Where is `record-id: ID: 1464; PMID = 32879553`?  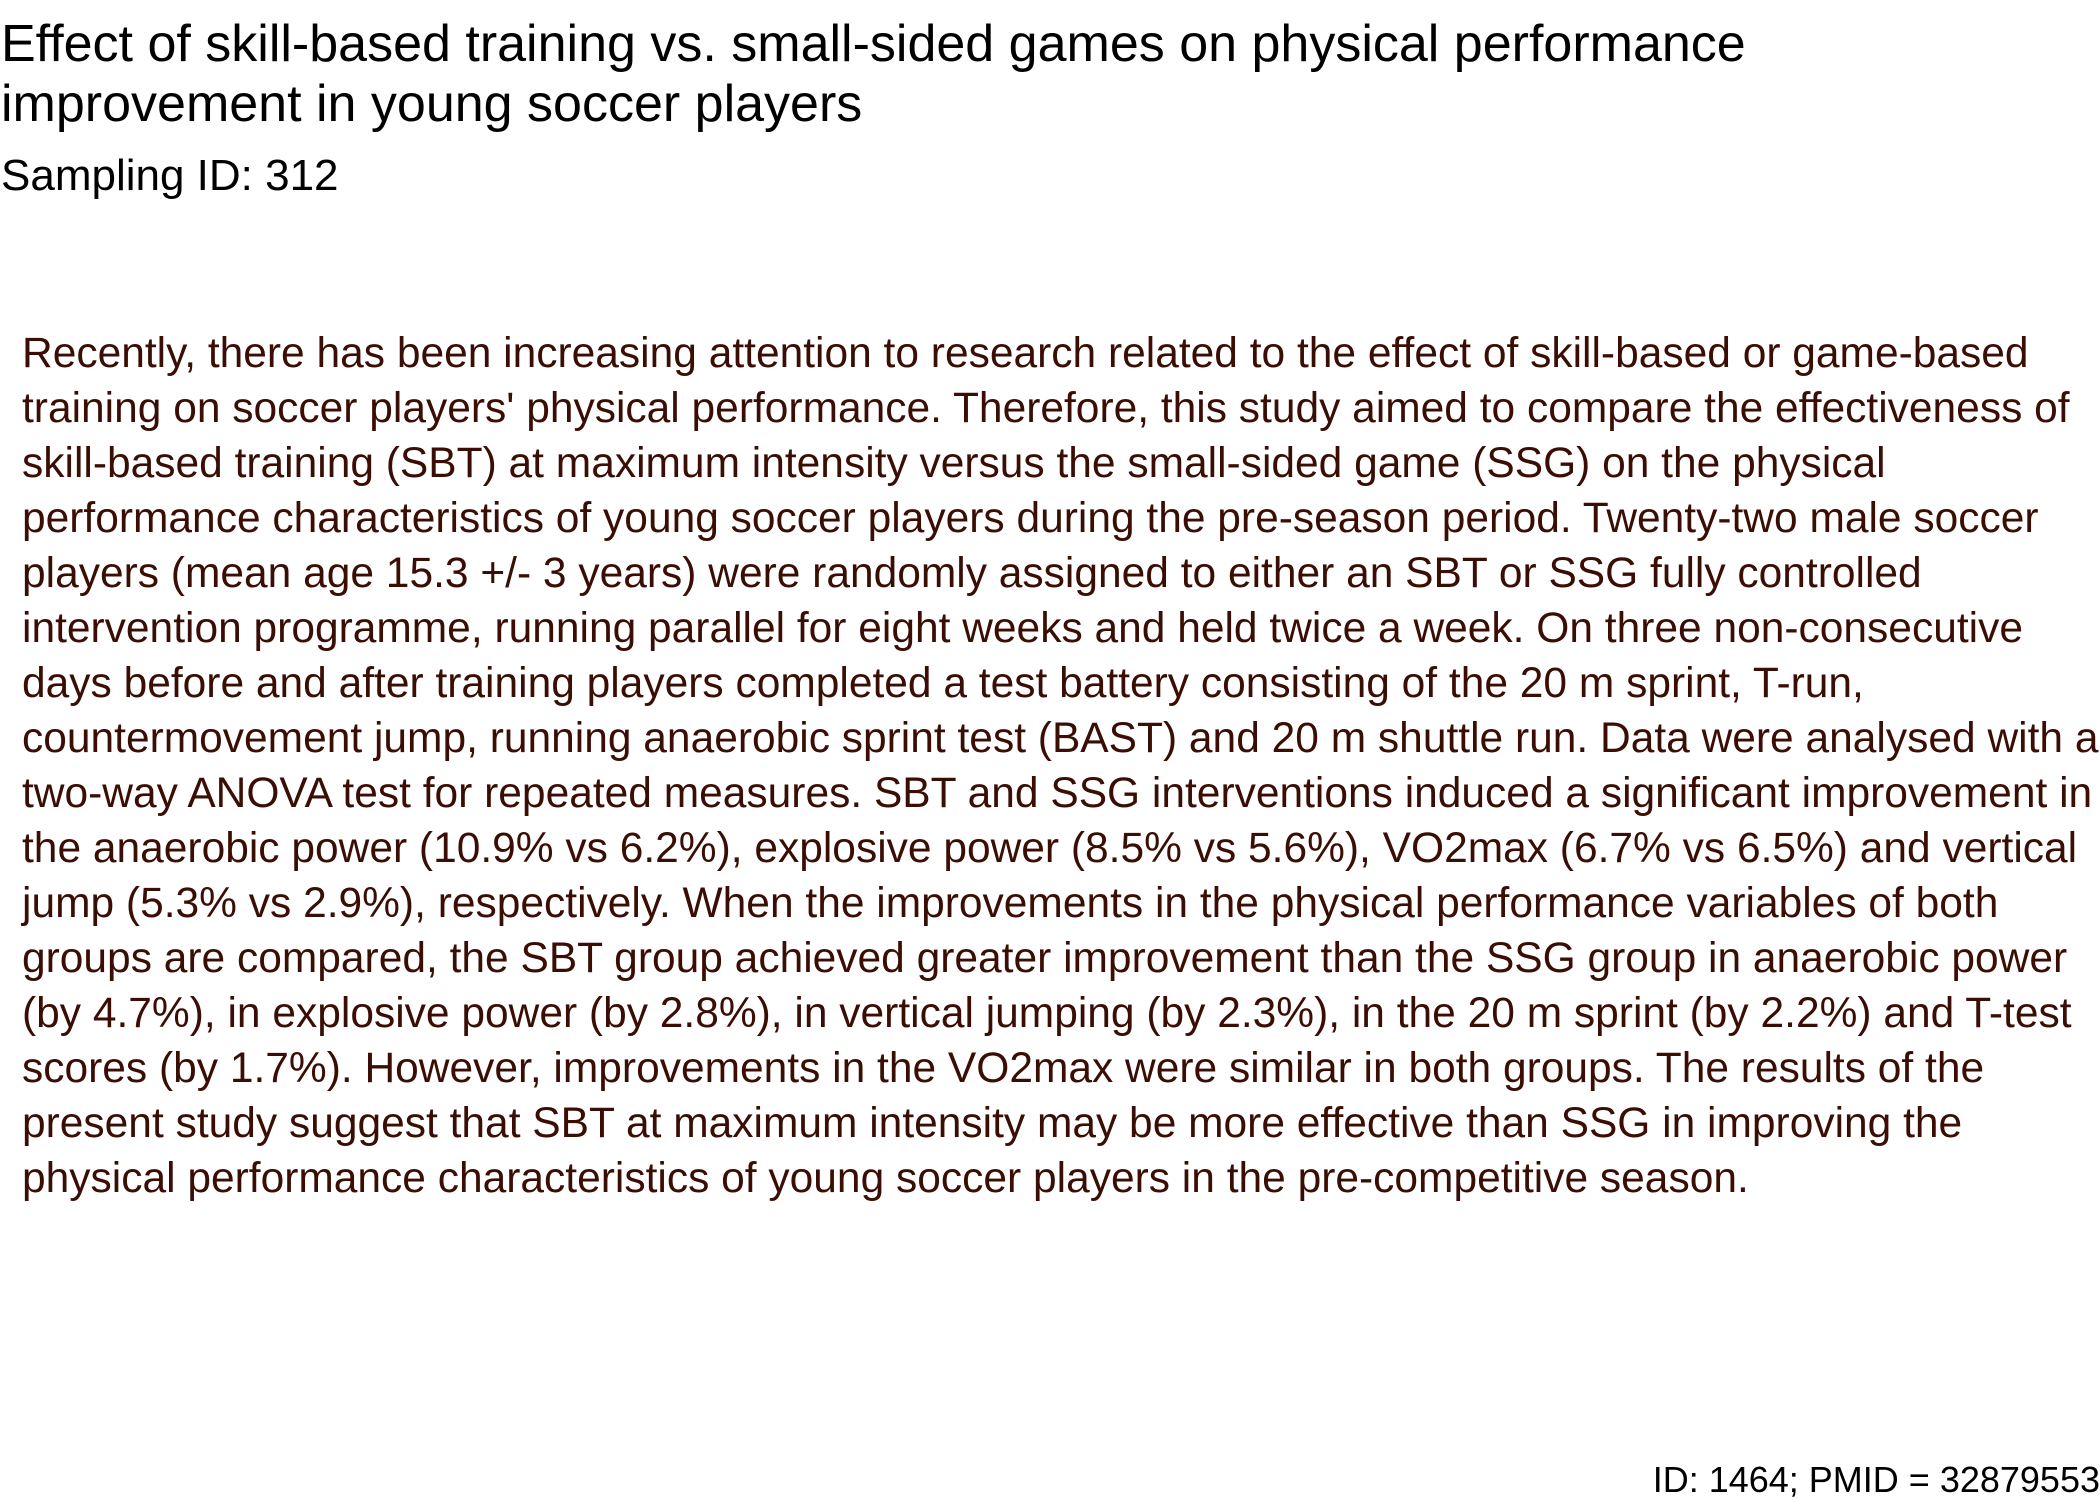
record-id: ID: 1464; PMID = 32879553 is located at coordinates (1876, 1479).